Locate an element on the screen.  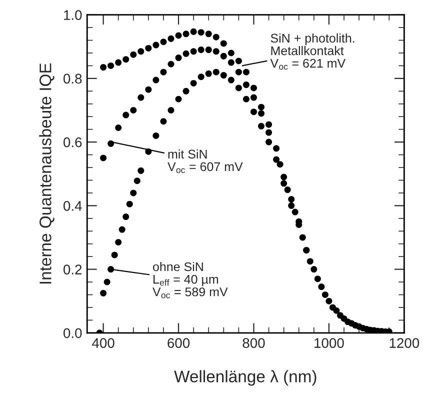
y-tick-label: 0.4 is located at coordinates (73, 206).